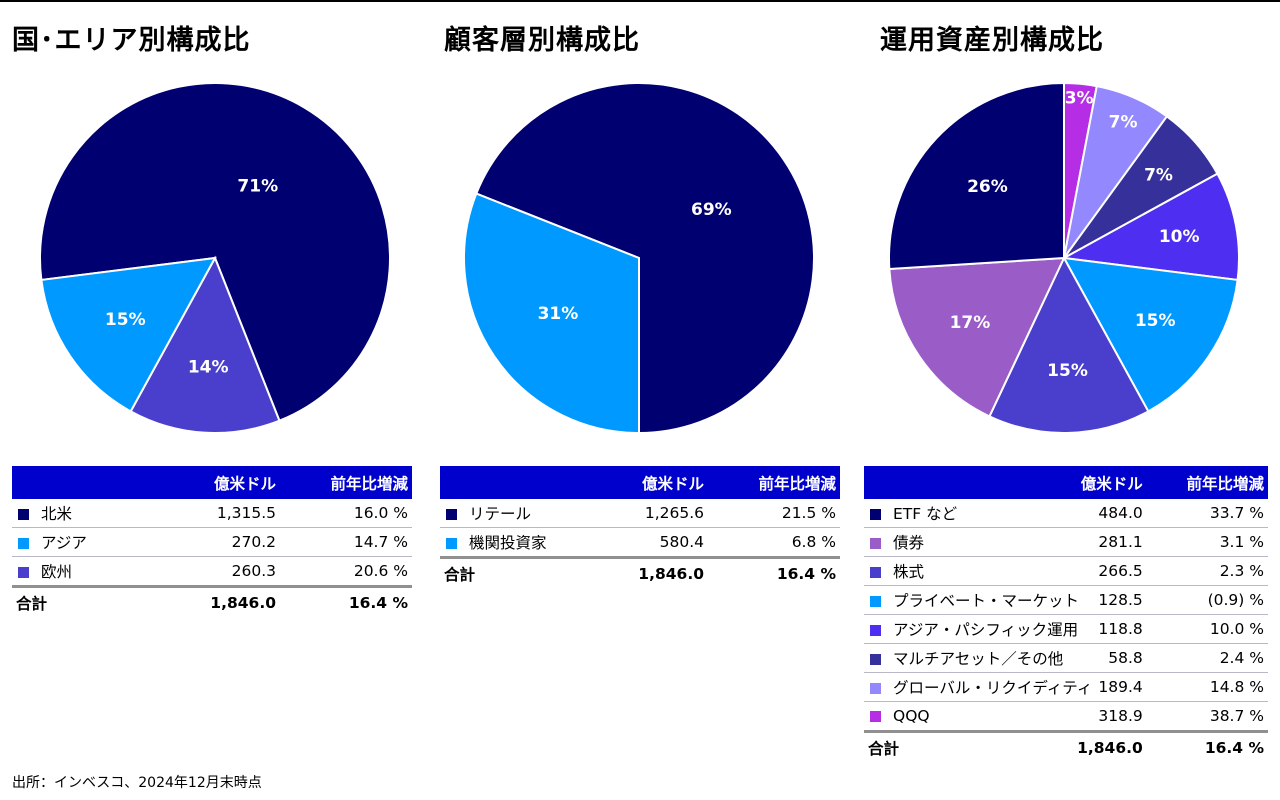  I want to click on header-change: 前年比増減, so click(774, 482).